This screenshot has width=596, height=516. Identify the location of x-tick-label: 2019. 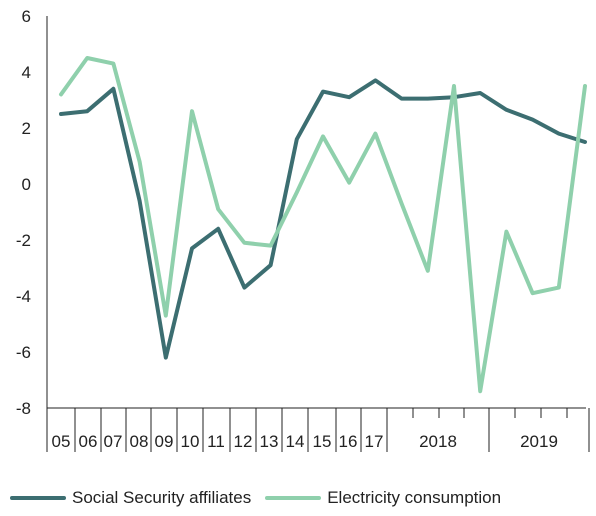
(539, 441).